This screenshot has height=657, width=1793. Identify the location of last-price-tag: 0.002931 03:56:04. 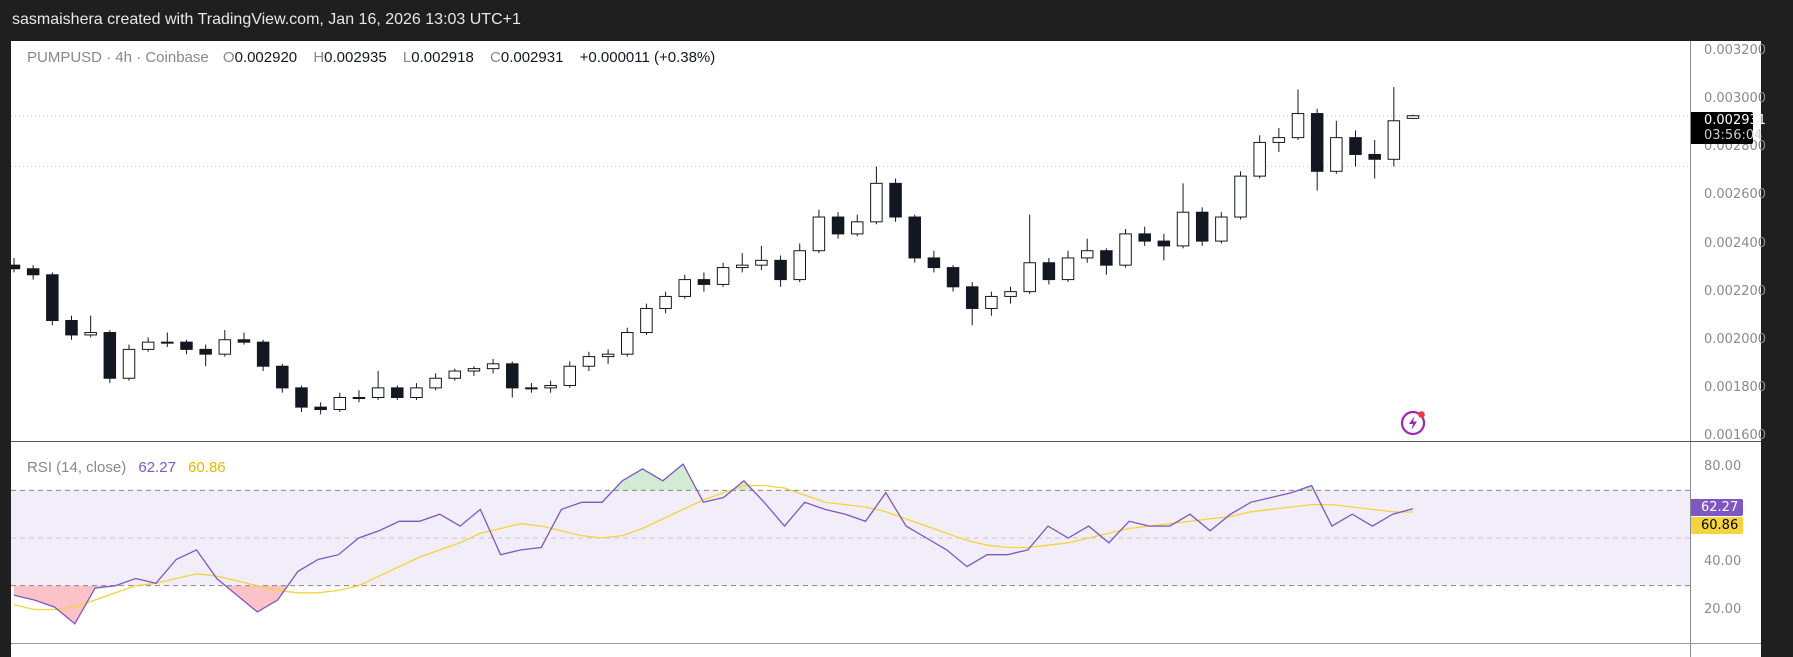
(1729, 128).